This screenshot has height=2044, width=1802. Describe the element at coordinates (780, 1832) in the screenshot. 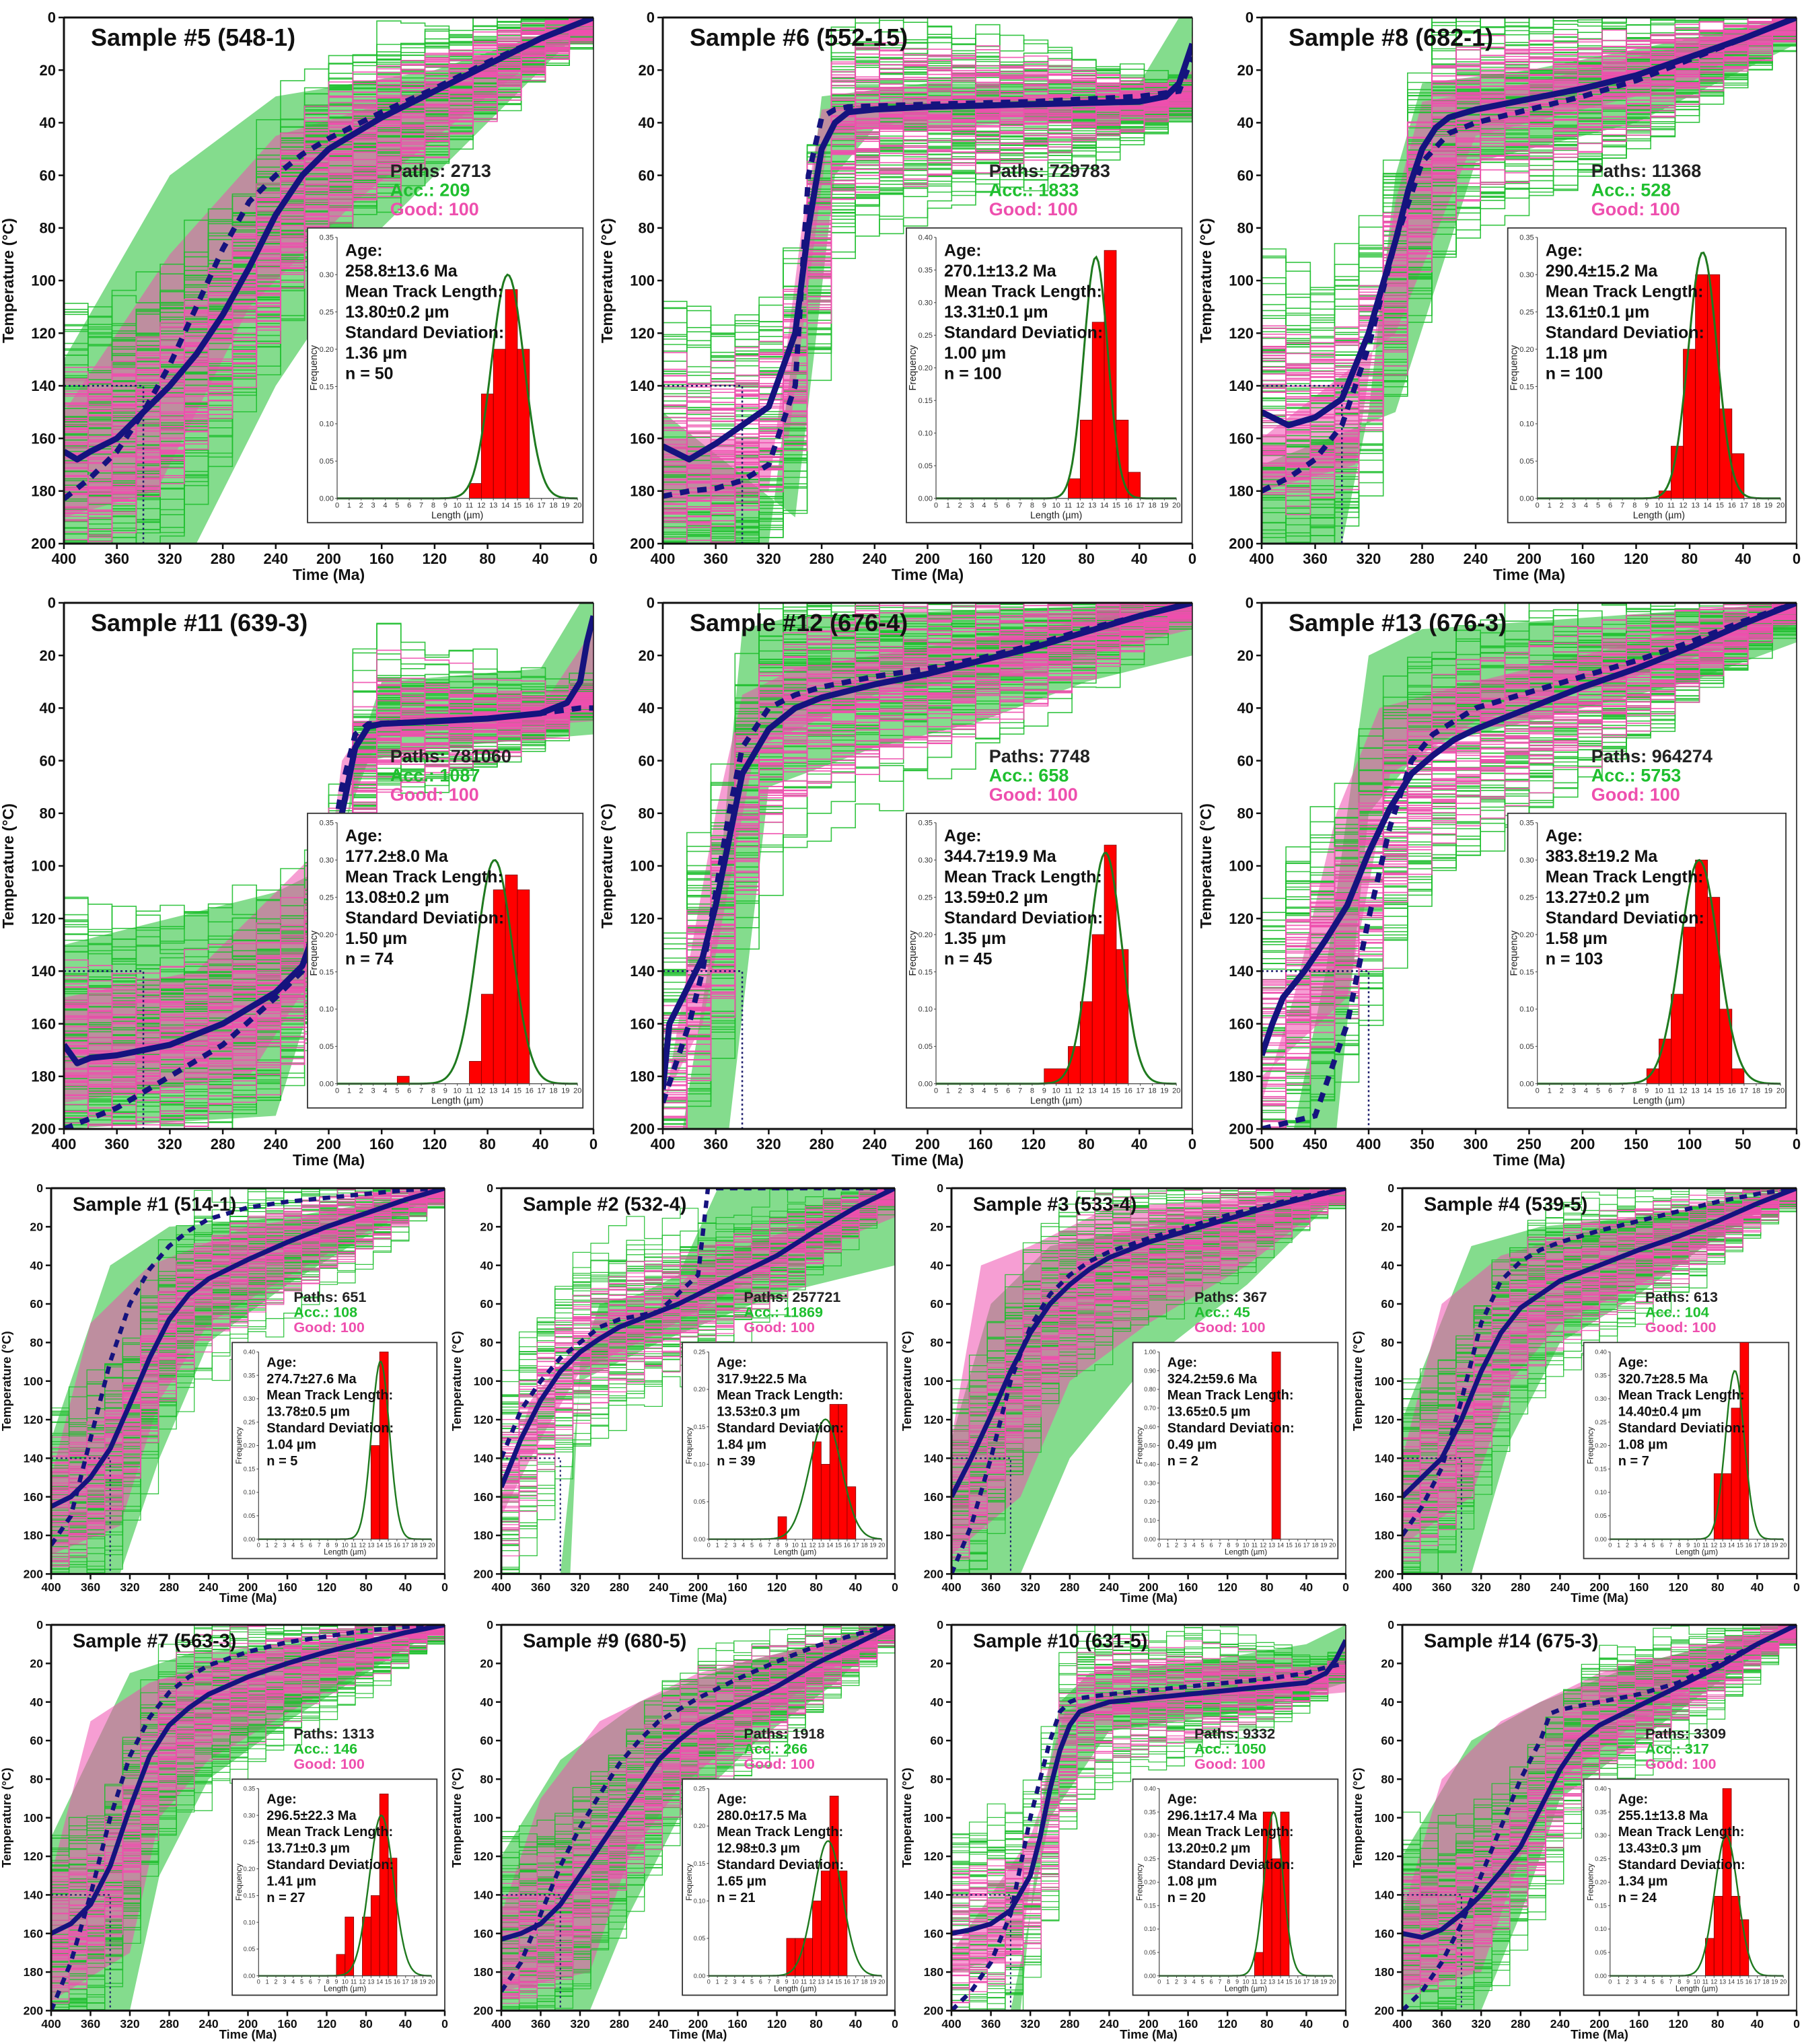

I see `mtl-label: Mean Track Length:` at that location.